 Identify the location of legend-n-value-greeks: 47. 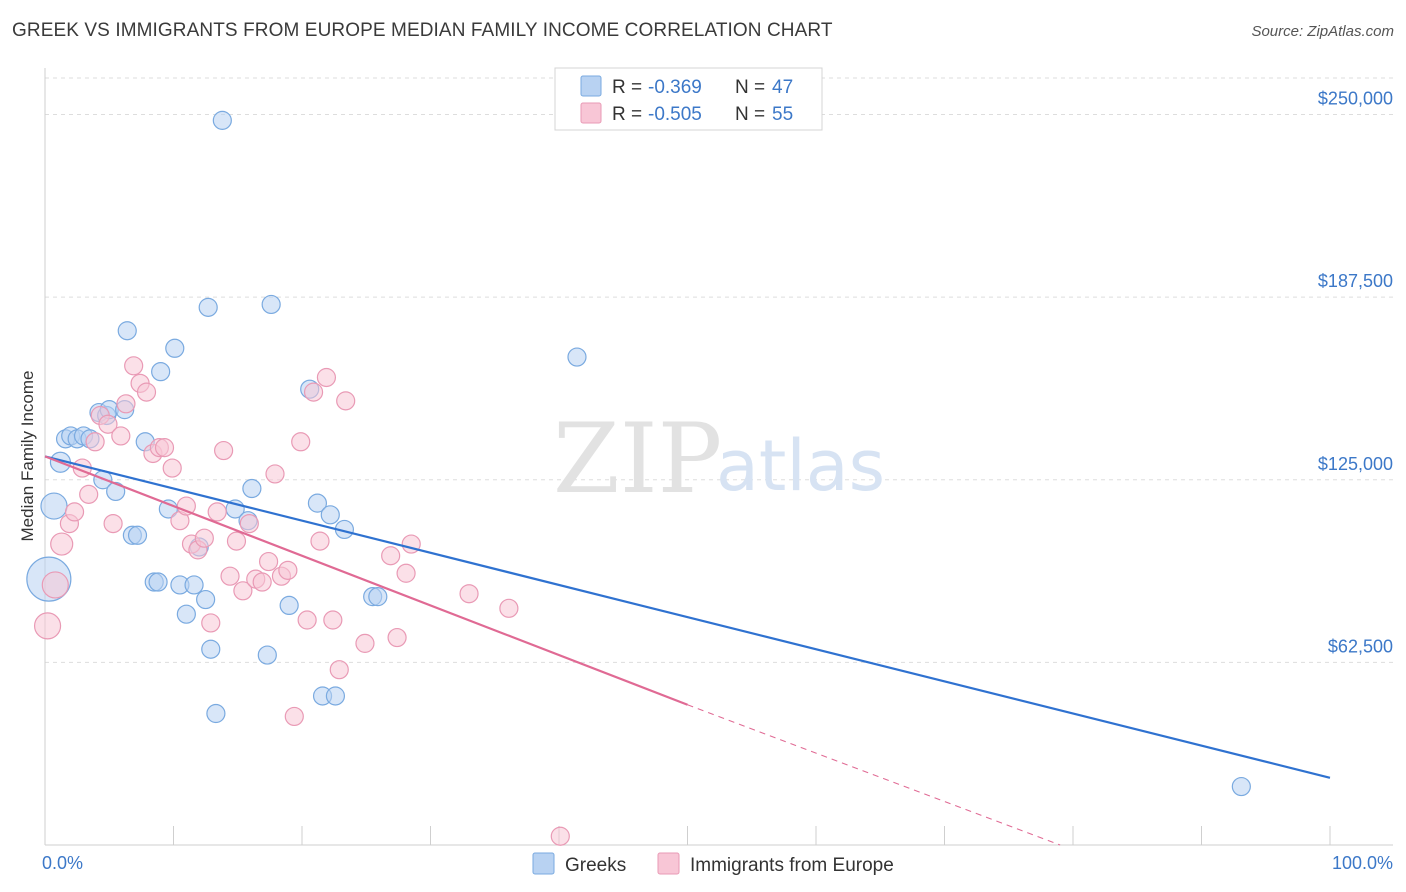
(782, 87).